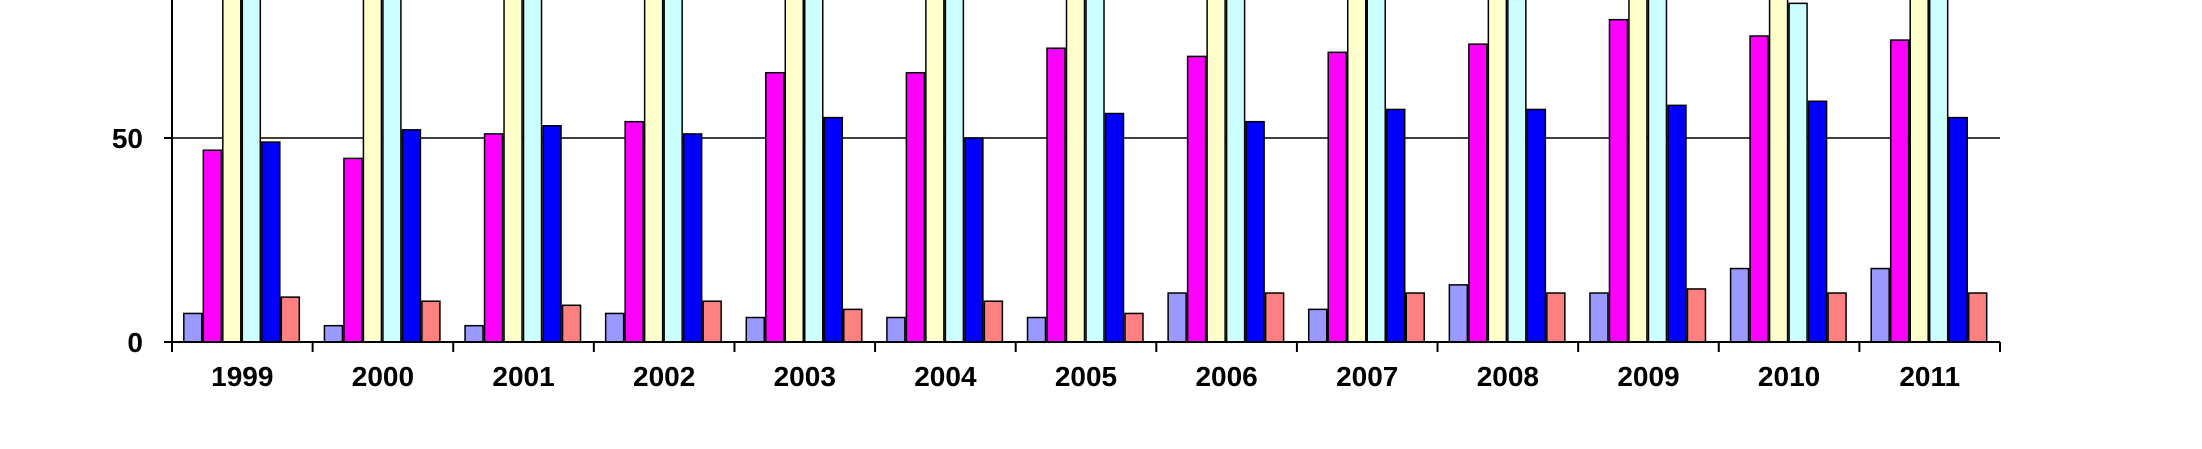  I want to click on x-tick-label: 2010, so click(1789, 376).